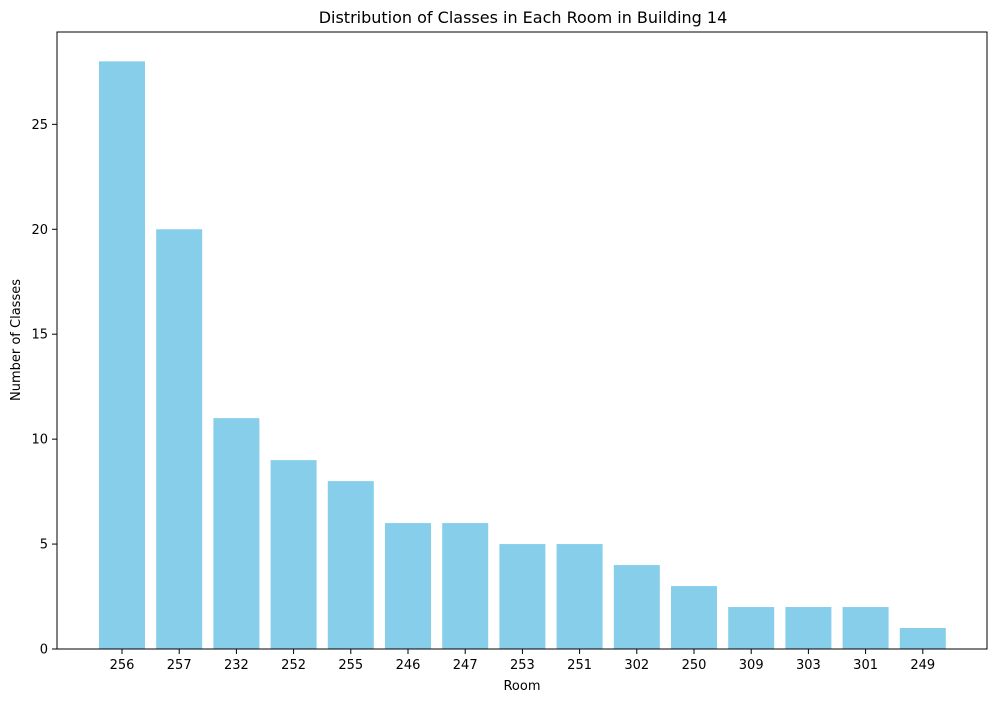  Describe the element at coordinates (44, 545) in the screenshot. I see `y-tick-label: 5` at that location.